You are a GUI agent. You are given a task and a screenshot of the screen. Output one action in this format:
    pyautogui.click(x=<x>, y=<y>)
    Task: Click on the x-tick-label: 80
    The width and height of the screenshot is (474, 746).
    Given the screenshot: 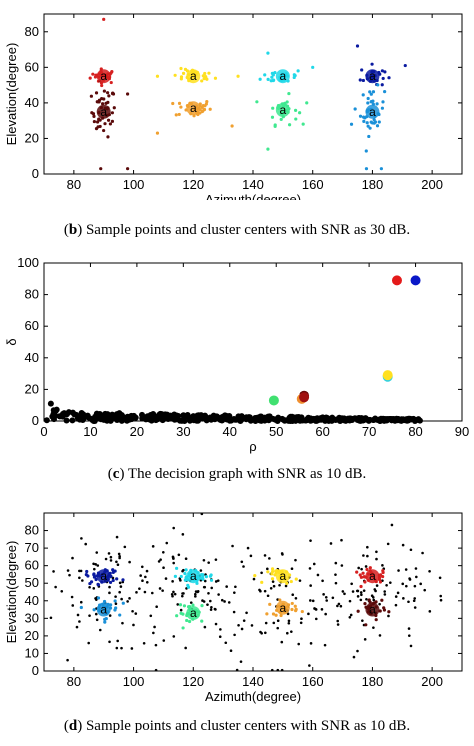 What is the action you would take?
    pyautogui.click(x=415, y=431)
    